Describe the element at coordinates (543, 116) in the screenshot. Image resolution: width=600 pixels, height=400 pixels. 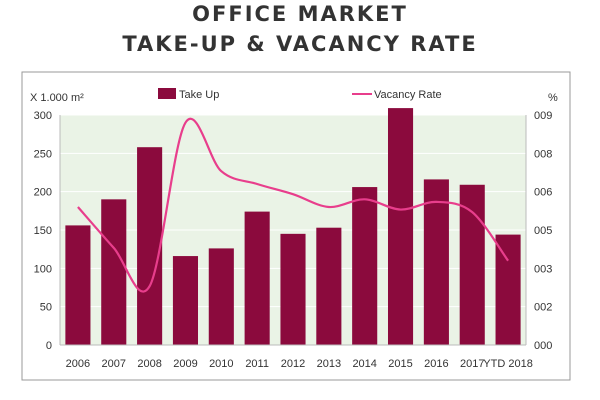
I see `y2-tick-label: 009` at that location.